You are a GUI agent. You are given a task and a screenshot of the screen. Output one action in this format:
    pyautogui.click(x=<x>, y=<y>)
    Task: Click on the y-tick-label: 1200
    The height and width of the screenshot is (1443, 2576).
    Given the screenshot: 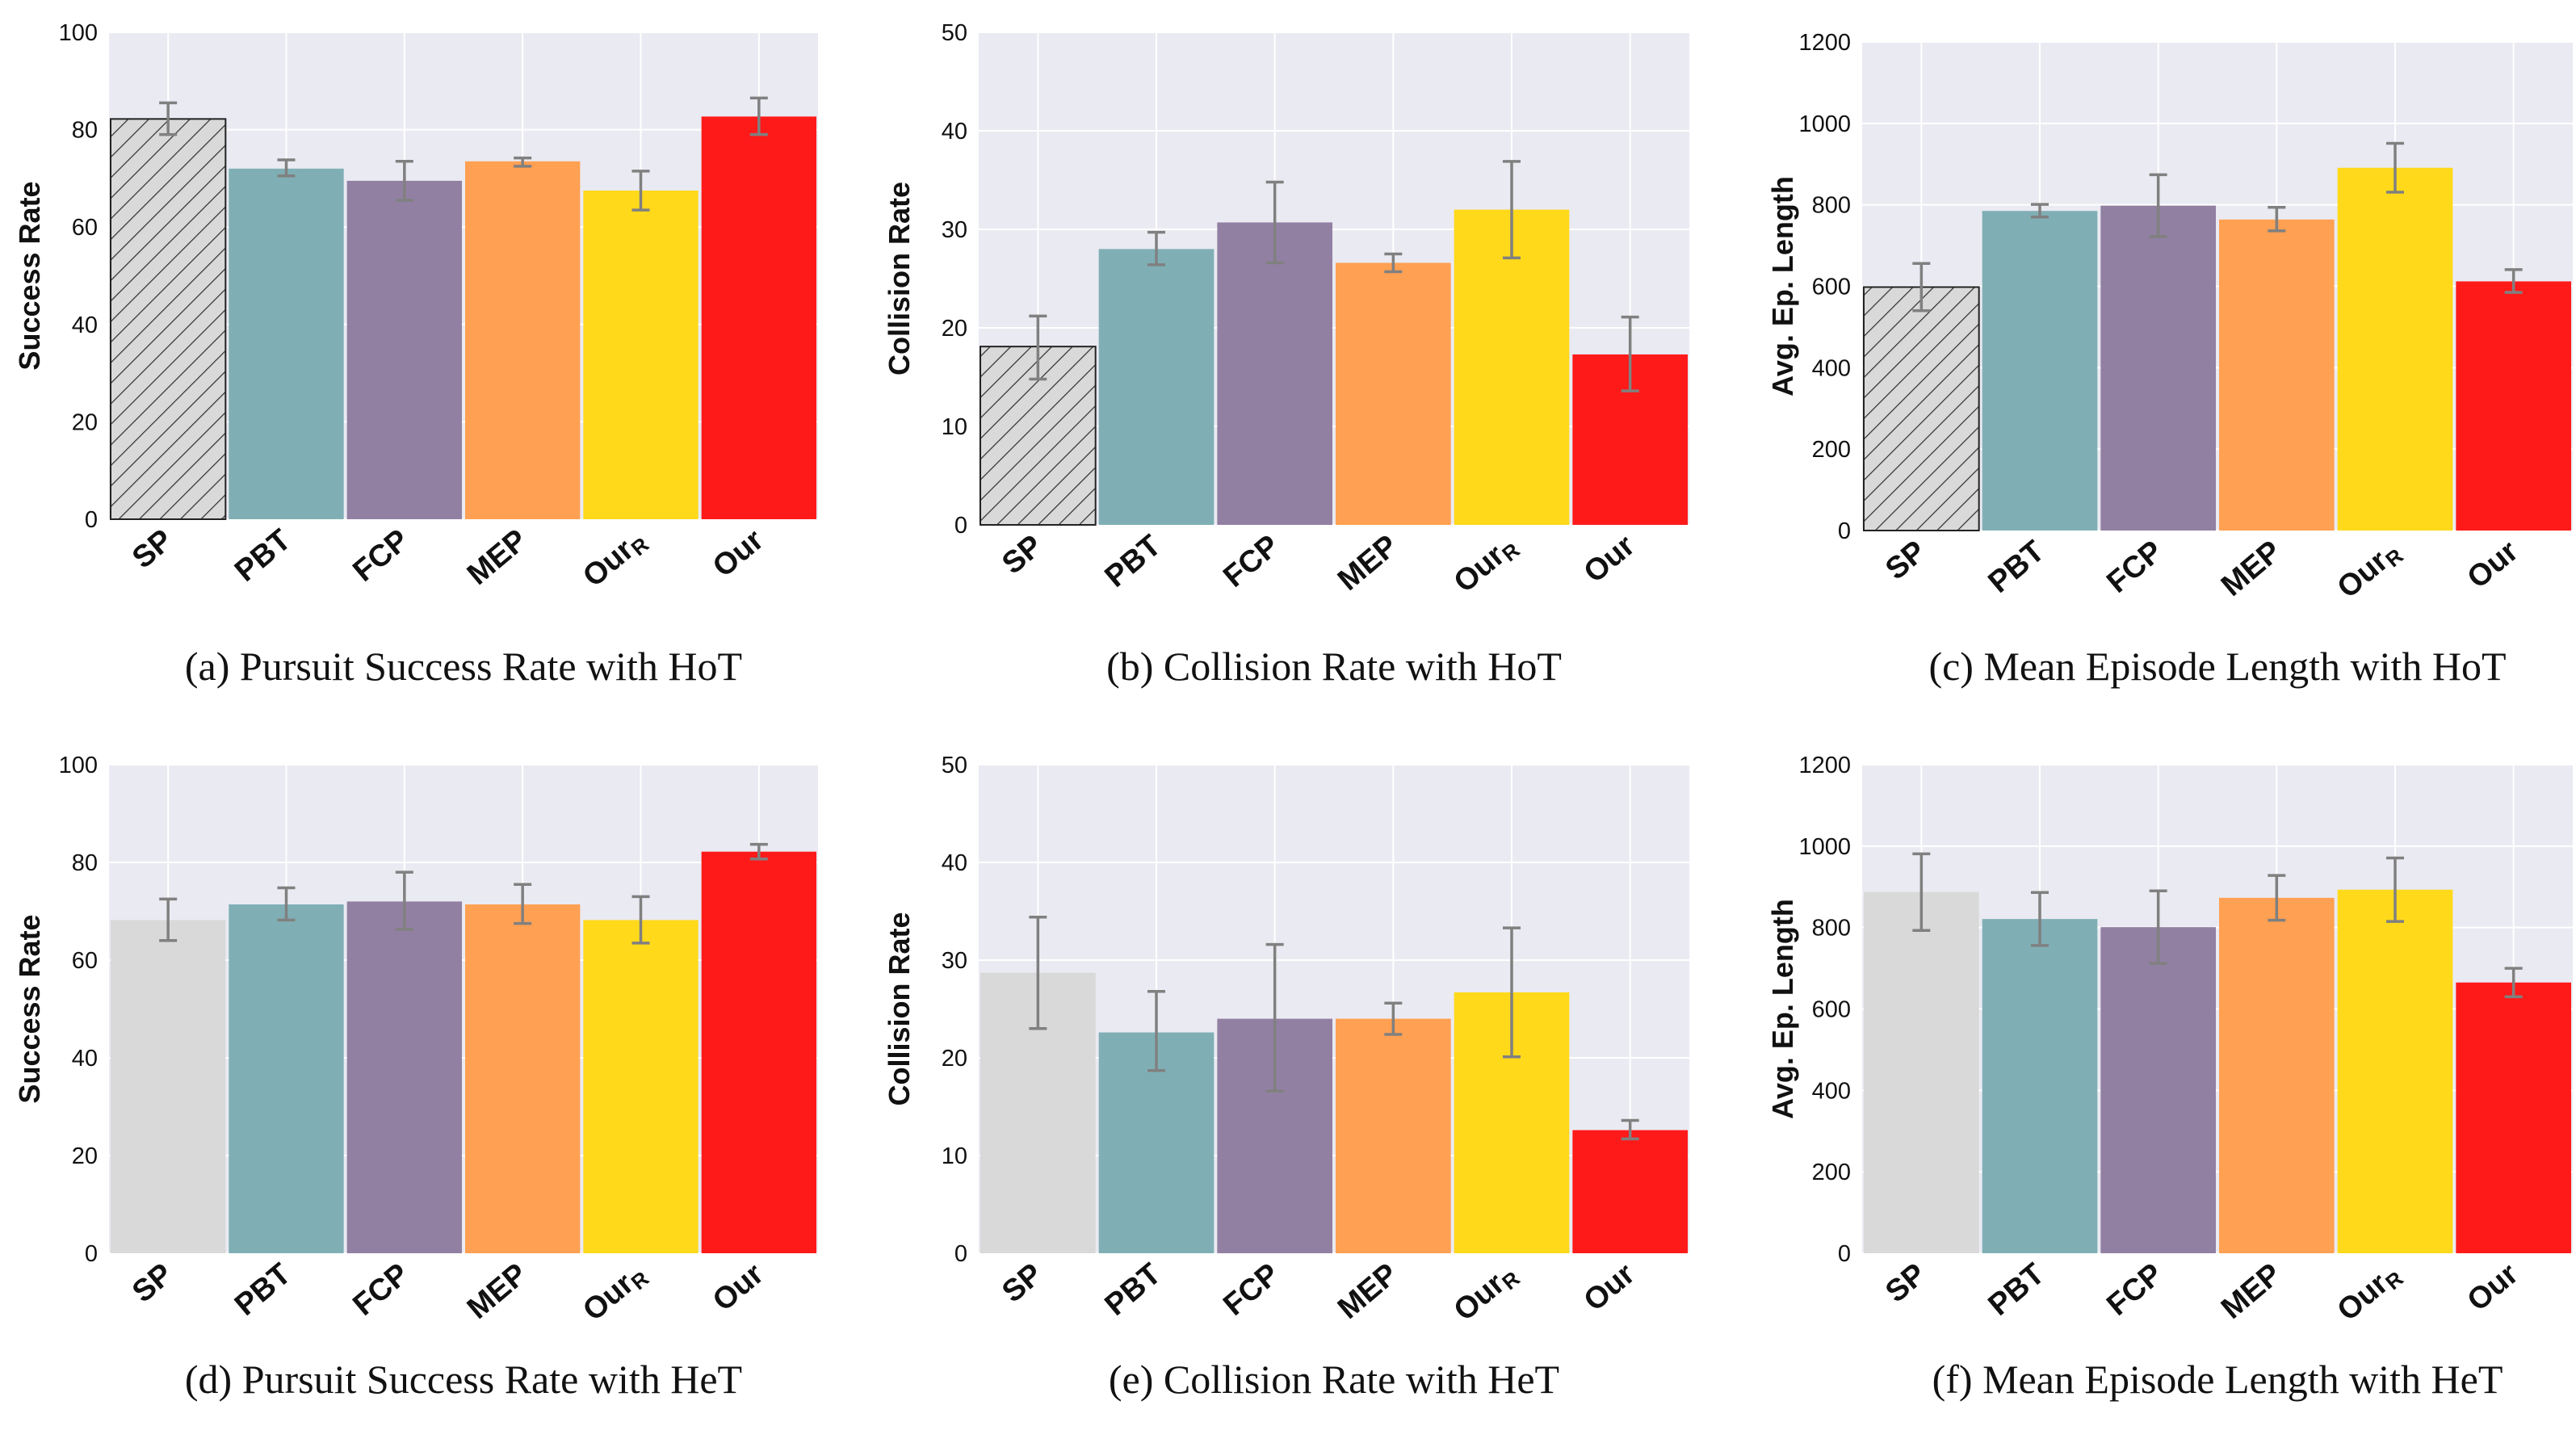 What is the action you would take?
    pyautogui.click(x=1824, y=765)
    